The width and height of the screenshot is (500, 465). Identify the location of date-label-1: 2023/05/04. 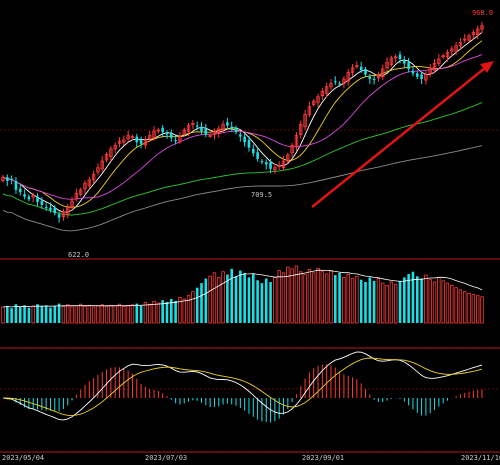
(23, 458).